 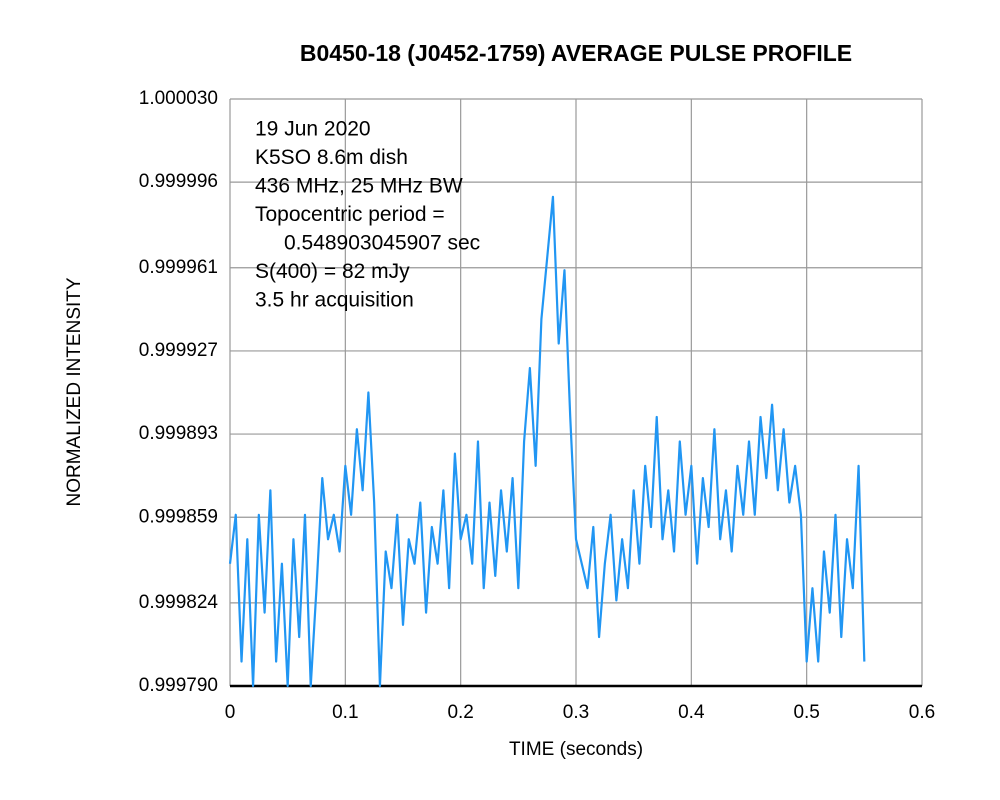 What do you see at coordinates (350, 214) in the screenshot?
I see `annotation: Topocentric period =` at bounding box center [350, 214].